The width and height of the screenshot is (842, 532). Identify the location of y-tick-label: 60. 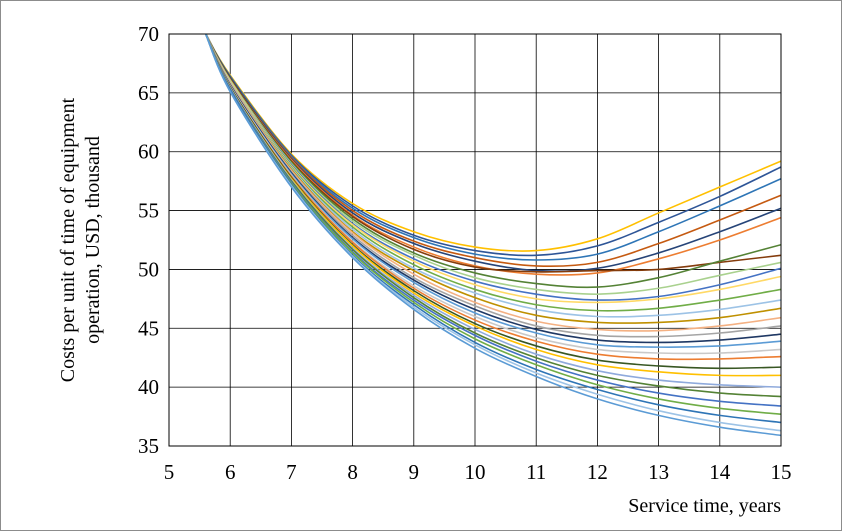
(148, 152).